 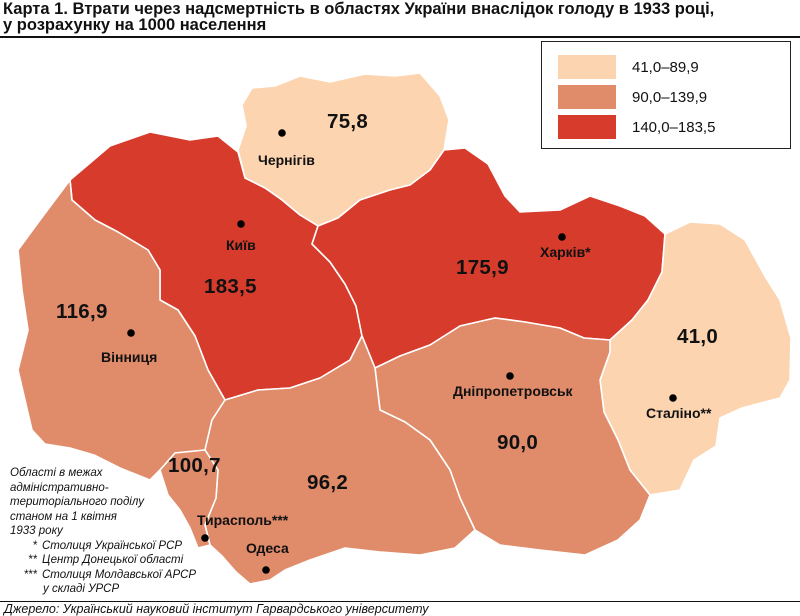 What do you see at coordinates (32, 560) in the screenshot?
I see `footnote-mark: **` at bounding box center [32, 560].